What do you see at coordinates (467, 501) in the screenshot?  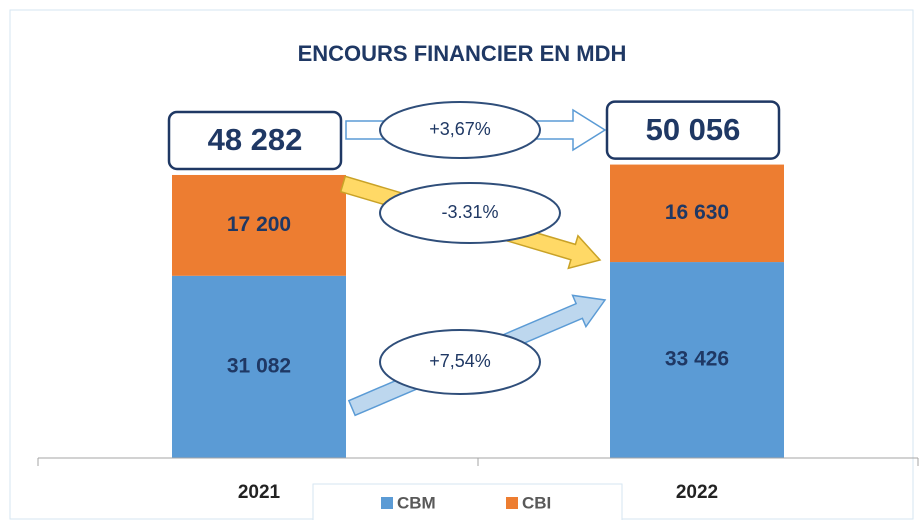 I see `legend-box` at bounding box center [467, 501].